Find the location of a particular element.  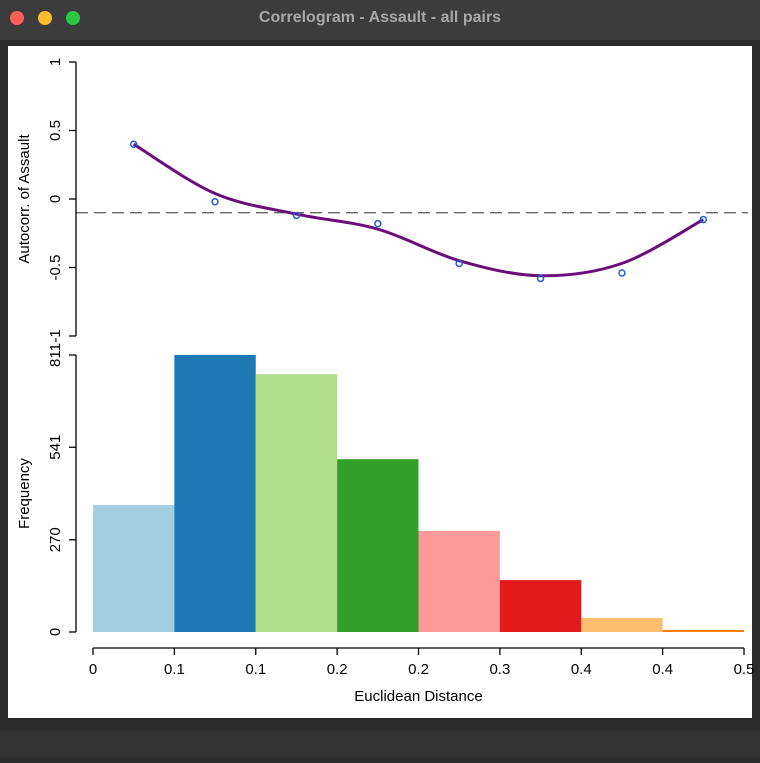

x-tick-label: 0.5 is located at coordinates (744, 669).